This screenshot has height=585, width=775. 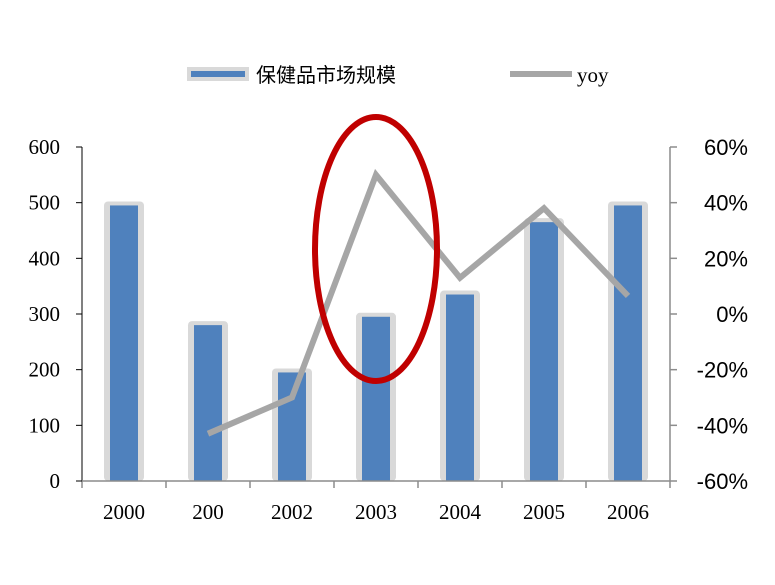 I want to click on bar-2006, so click(x=628, y=341).